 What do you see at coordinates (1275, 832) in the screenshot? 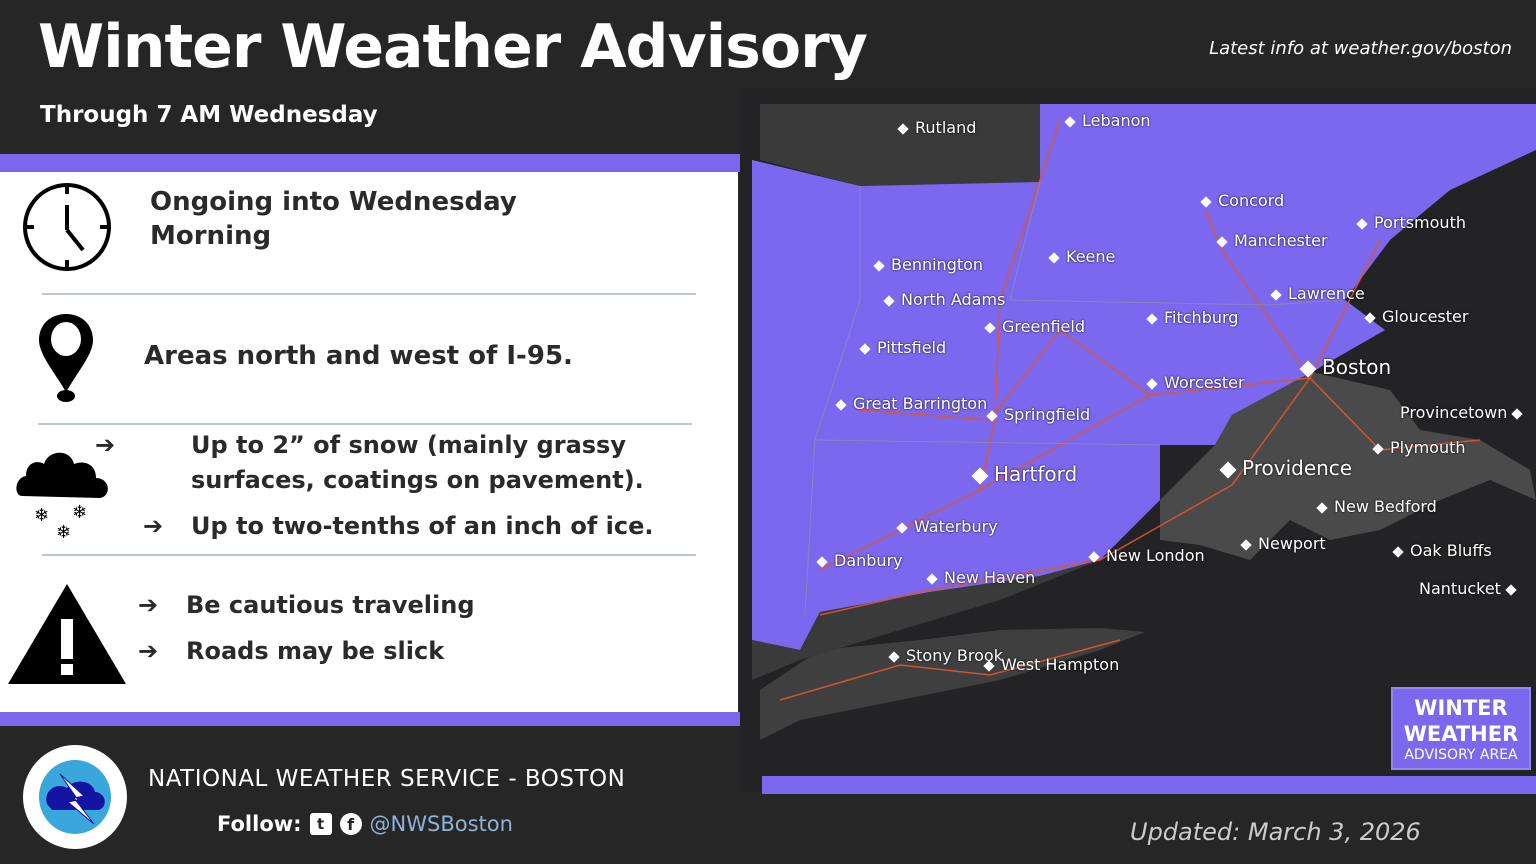
I see `updated-date: Updated: March 3, 2026` at bounding box center [1275, 832].